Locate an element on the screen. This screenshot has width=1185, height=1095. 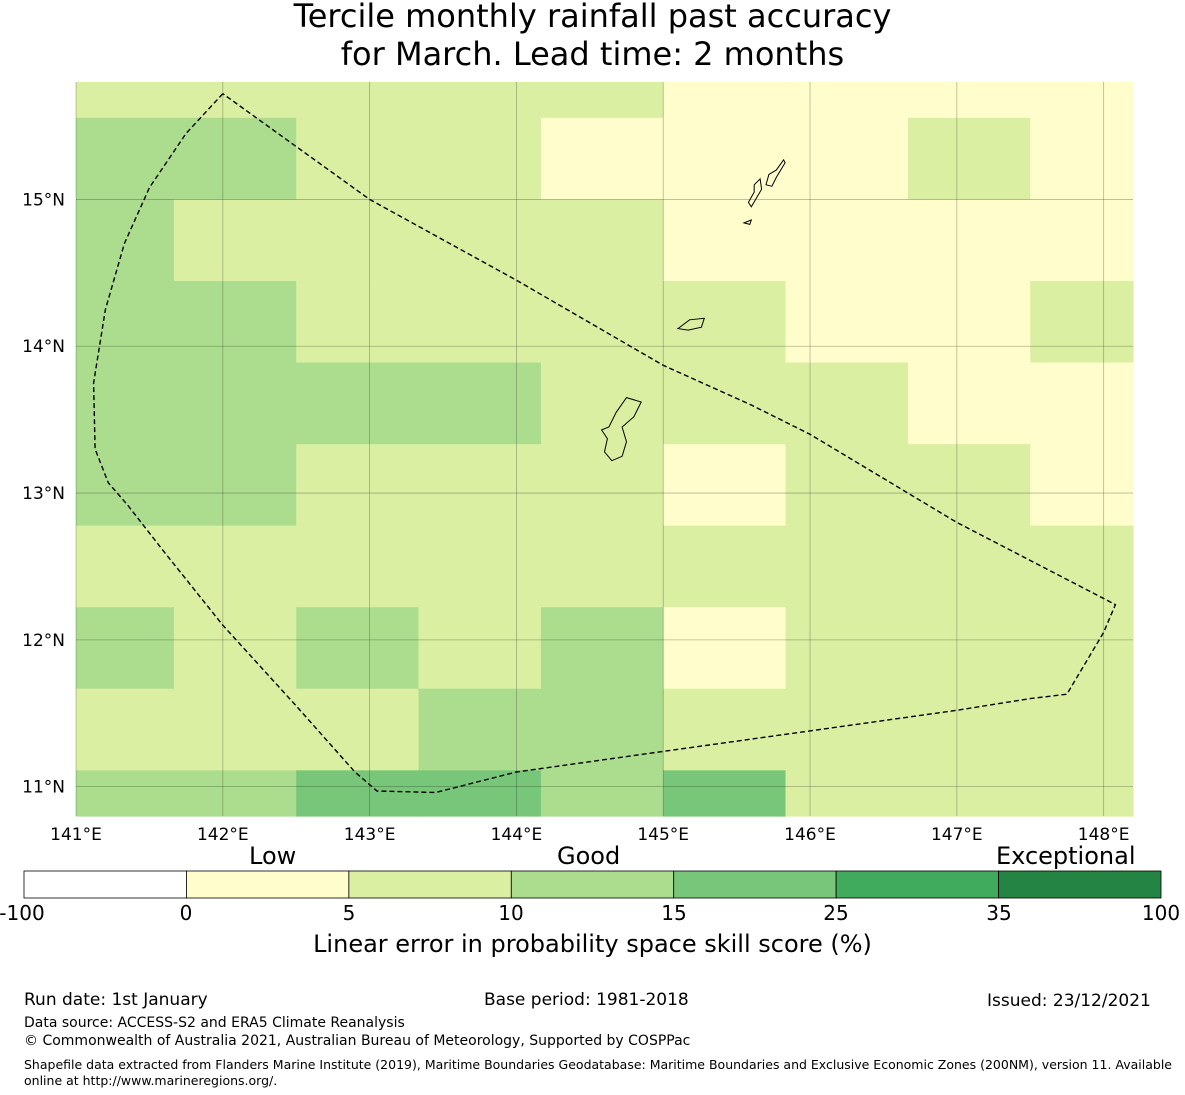
x-tick-label: 145°E is located at coordinates (663, 835).